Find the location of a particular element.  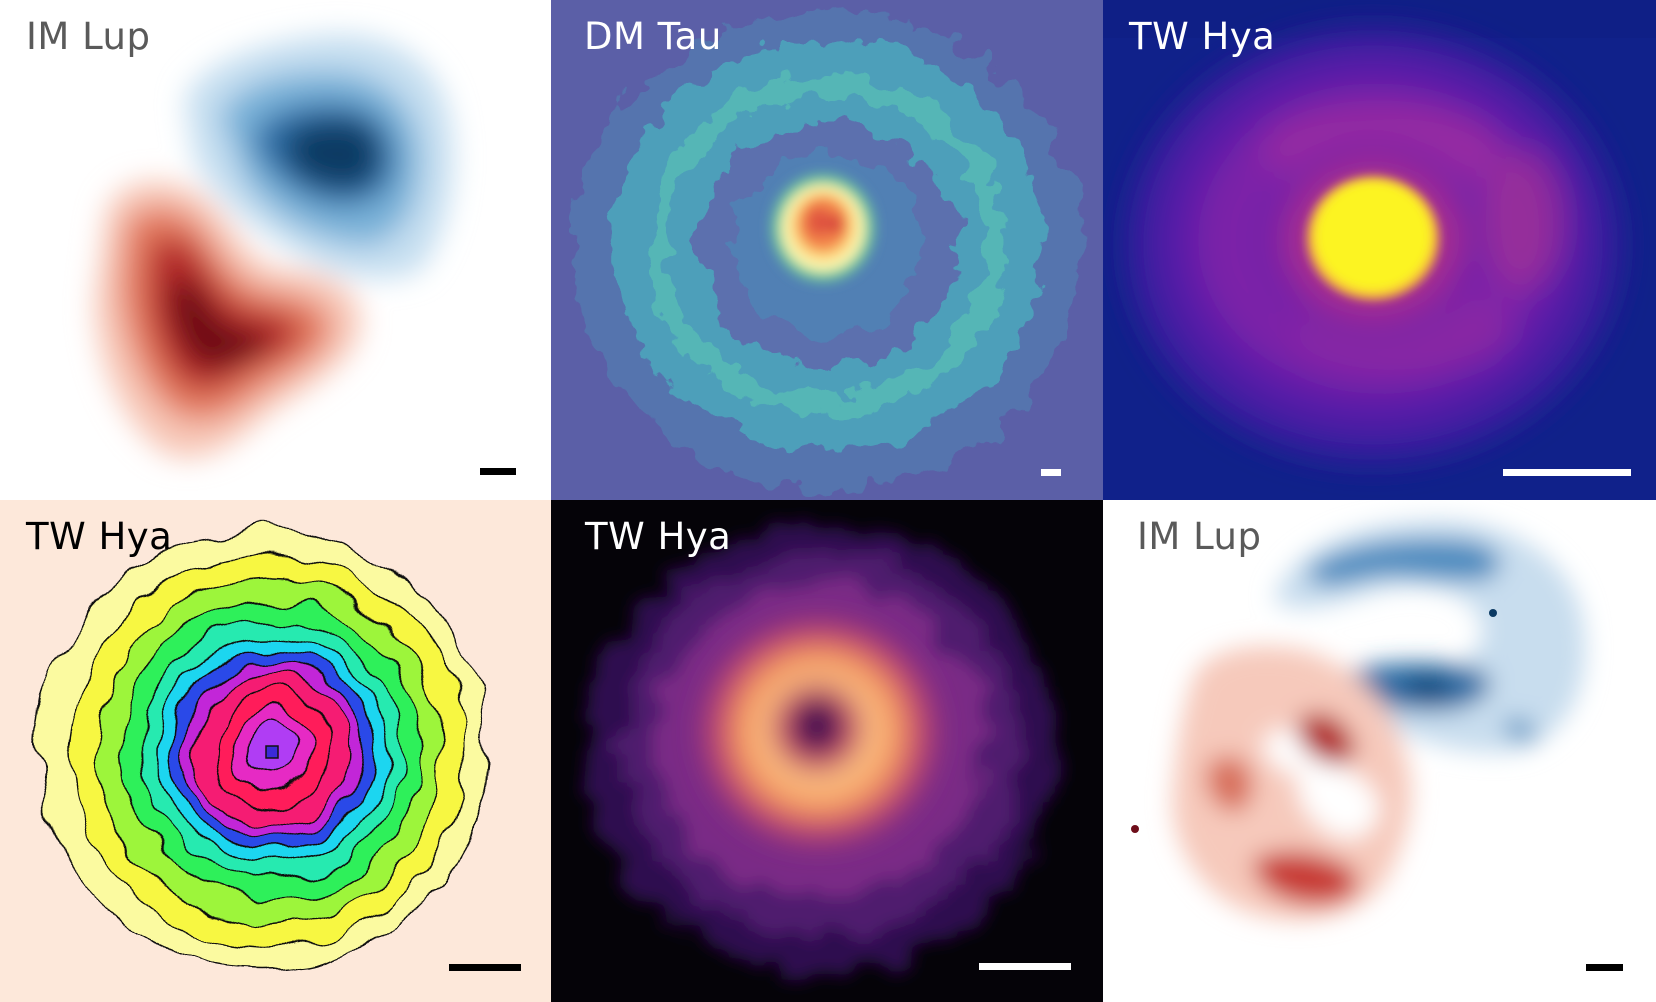

dm-tau-rings-image is located at coordinates (827, 250).